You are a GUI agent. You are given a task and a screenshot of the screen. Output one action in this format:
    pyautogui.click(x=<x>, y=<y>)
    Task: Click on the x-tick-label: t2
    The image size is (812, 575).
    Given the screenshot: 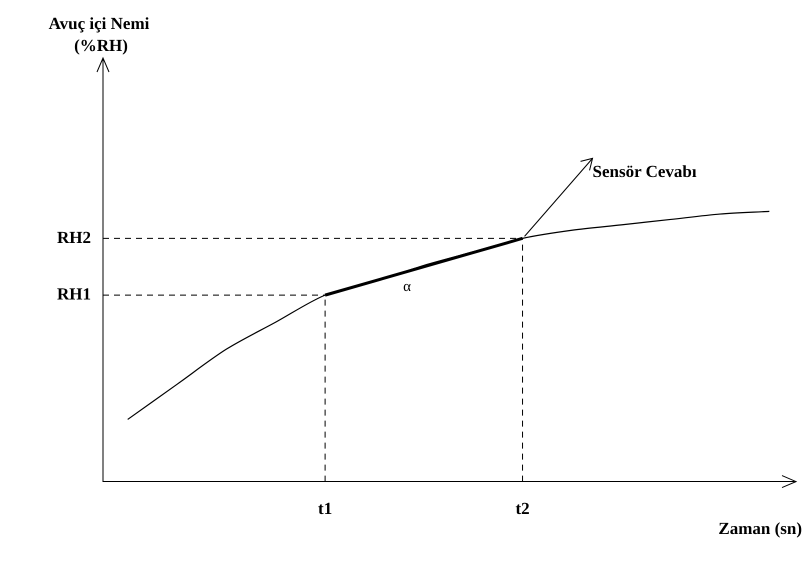 What is the action you would take?
    pyautogui.click(x=522, y=508)
    